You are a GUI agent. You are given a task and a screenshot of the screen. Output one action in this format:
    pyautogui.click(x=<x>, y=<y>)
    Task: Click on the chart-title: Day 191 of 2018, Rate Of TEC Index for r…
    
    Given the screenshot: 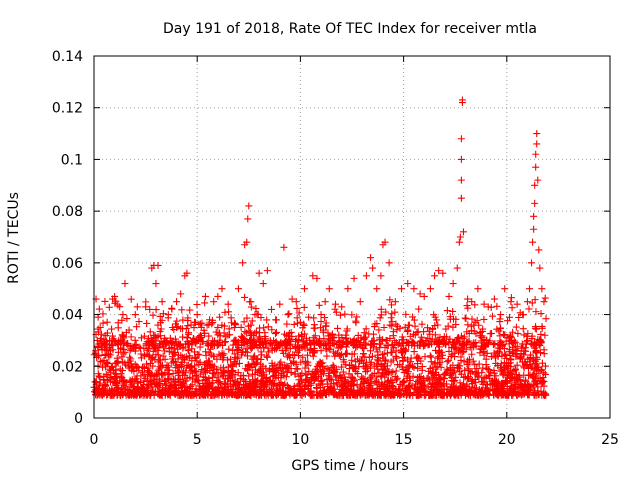 What is the action you would take?
    pyautogui.click(x=350, y=29)
    